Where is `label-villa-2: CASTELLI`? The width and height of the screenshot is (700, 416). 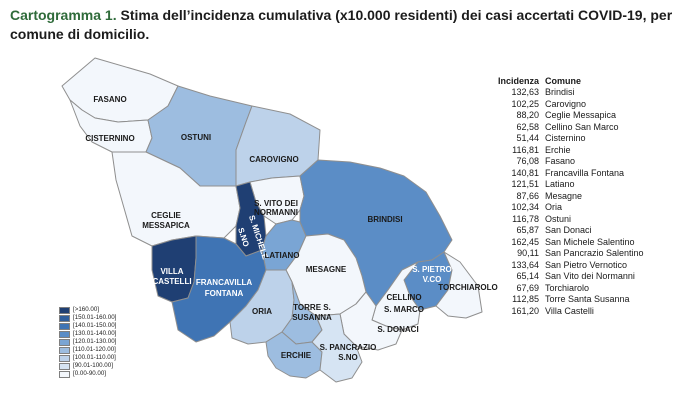
label-villa-2: CASTELLI is located at coordinates (171, 281).